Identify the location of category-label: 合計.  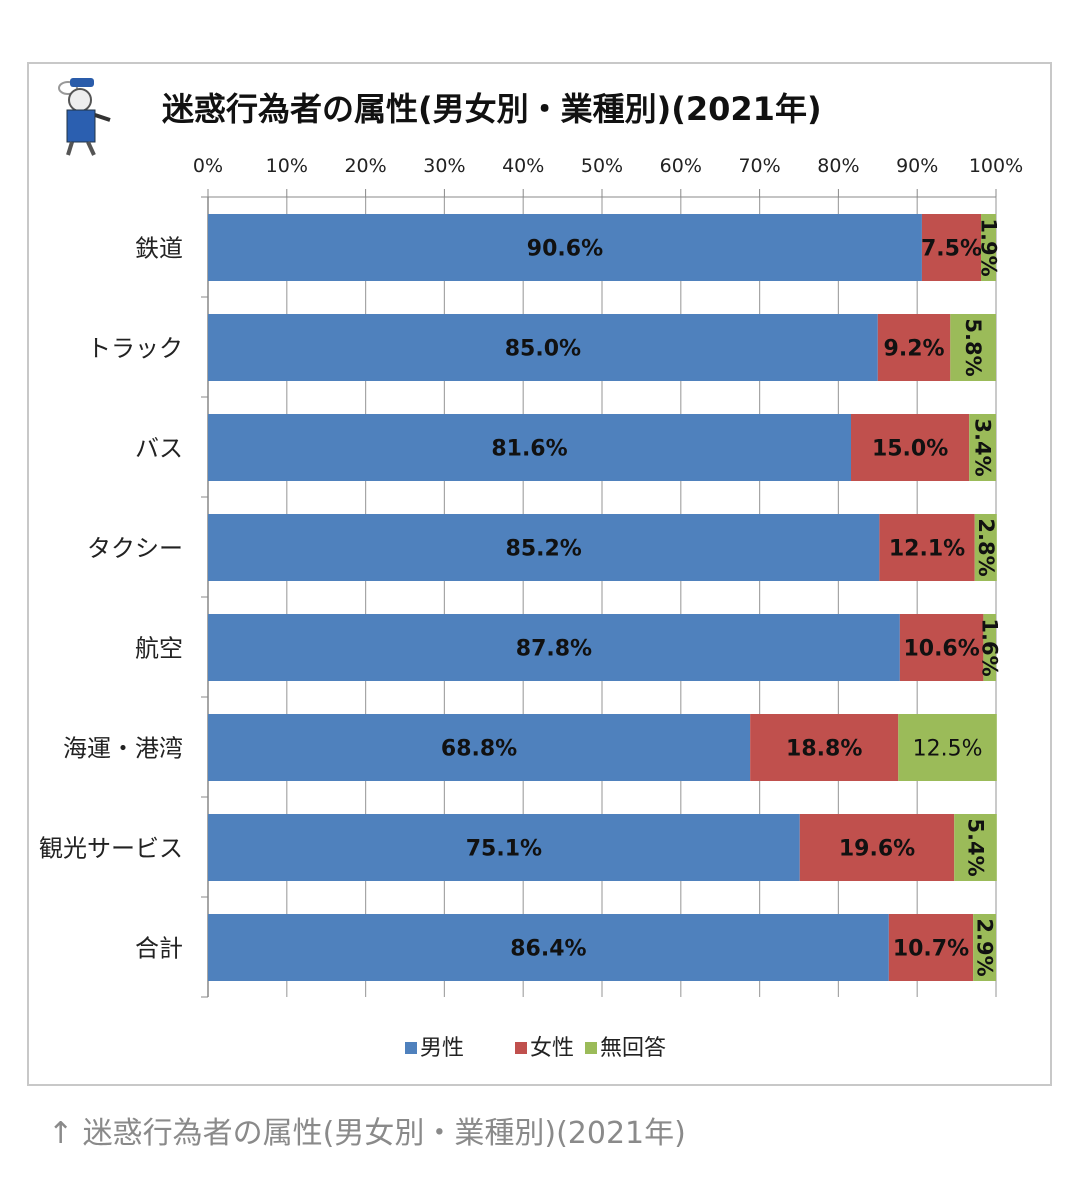
(159, 949).